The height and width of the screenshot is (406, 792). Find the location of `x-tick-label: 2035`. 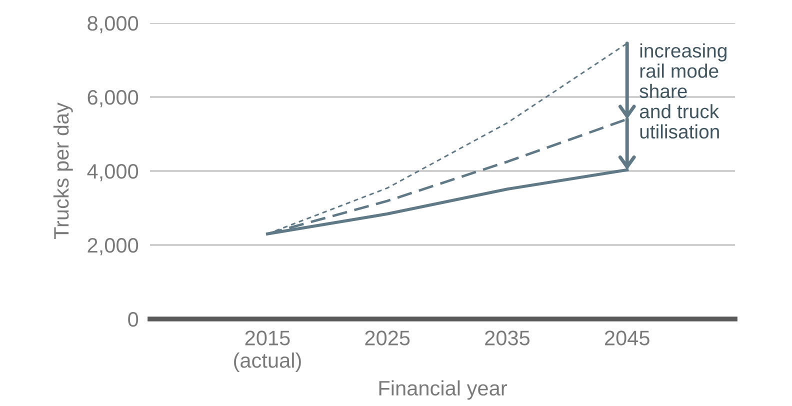

x-tick-label: 2035 is located at coordinates (507, 338).